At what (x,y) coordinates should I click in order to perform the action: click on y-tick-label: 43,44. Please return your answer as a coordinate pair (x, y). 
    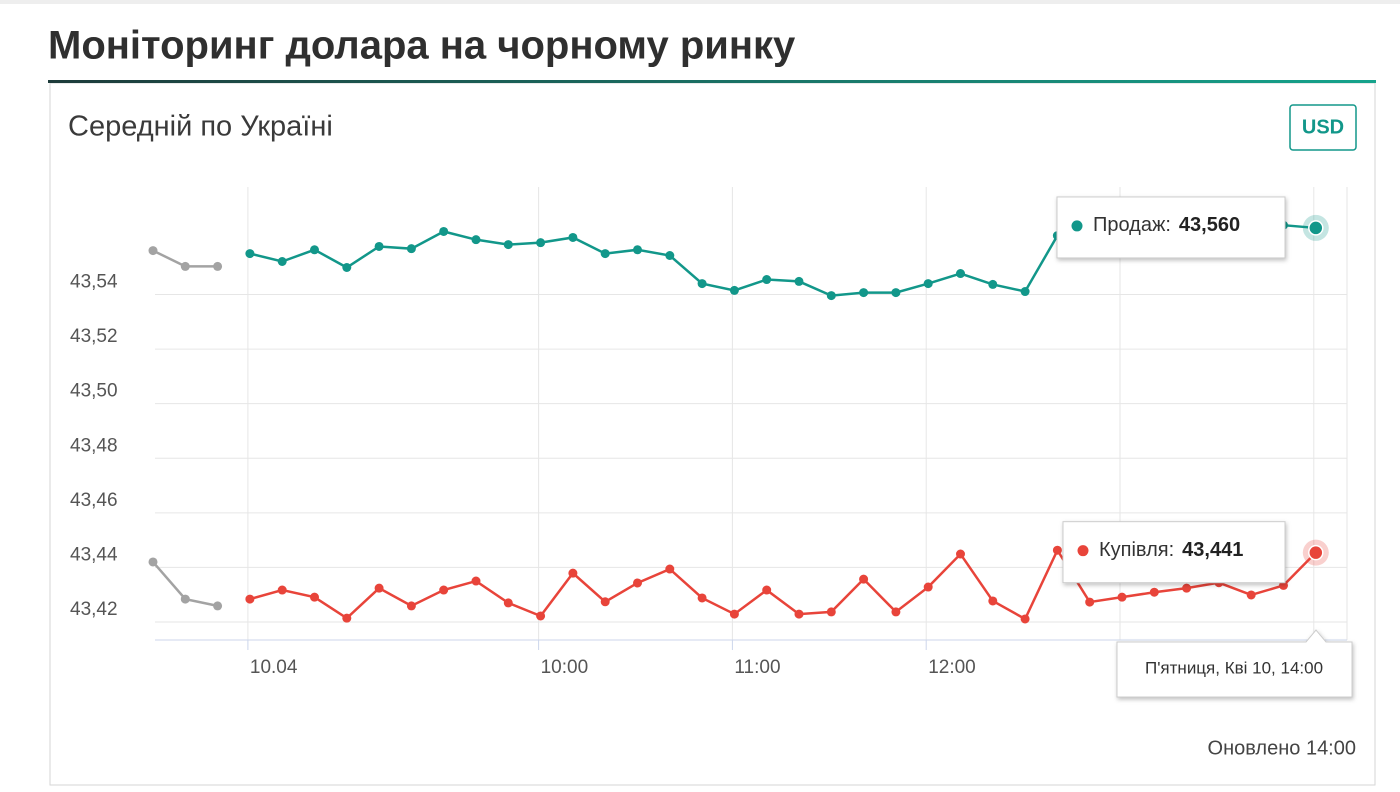
    Looking at the image, I should click on (94, 554).